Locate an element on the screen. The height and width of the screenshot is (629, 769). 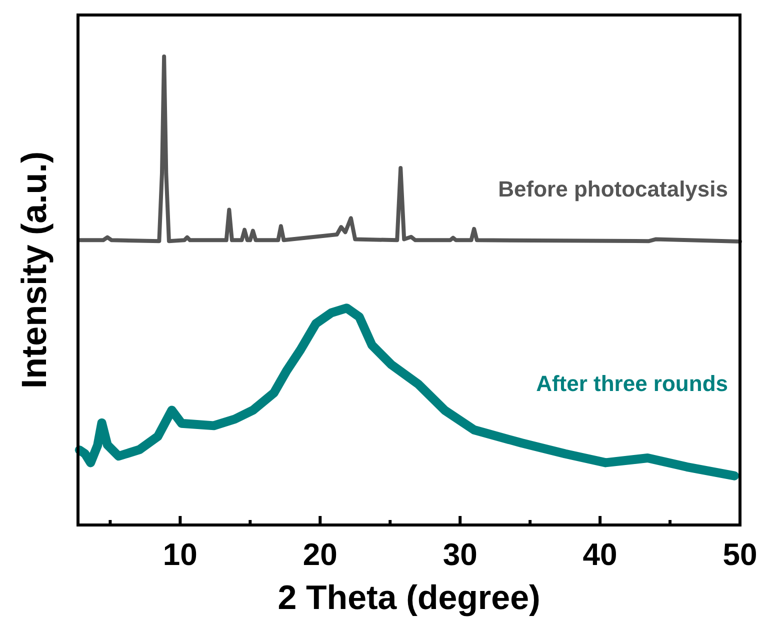
text: After three rounds is located at coordinates (632, 383).